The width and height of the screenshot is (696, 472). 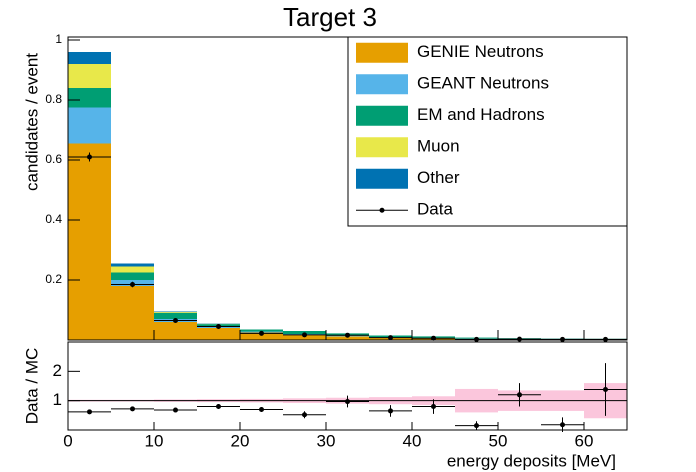 I want to click on y-tick-label: 0.2, so click(x=53, y=279).